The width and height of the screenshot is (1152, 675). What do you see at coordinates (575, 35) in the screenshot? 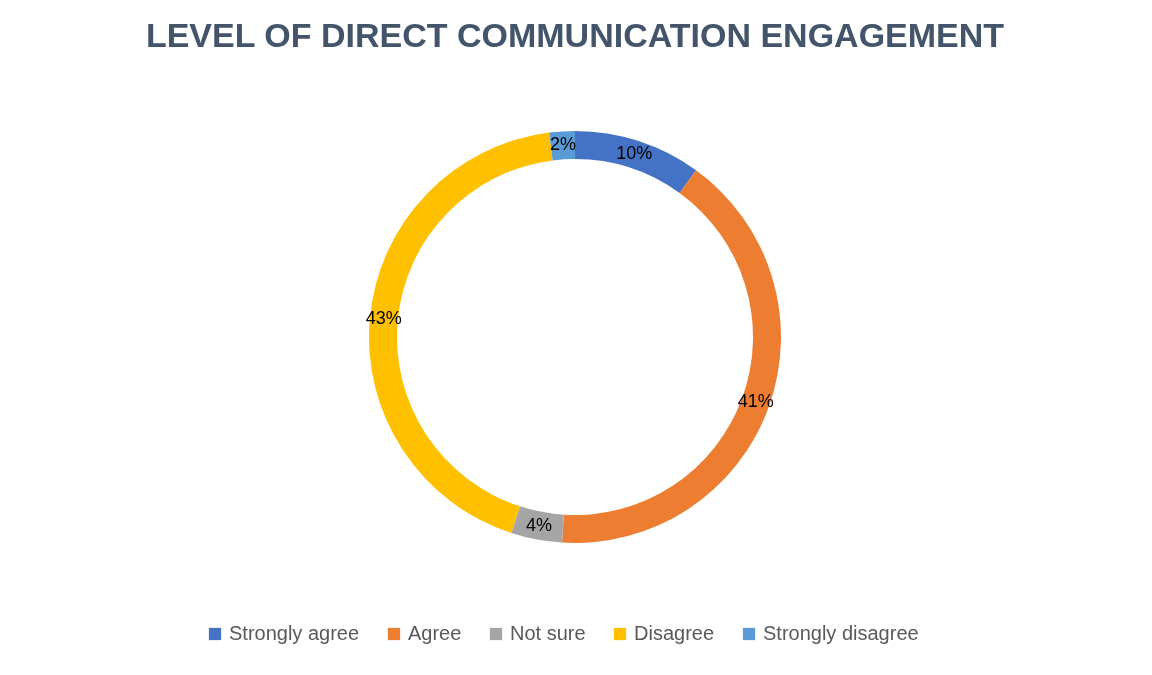
I see `chart-title: LEVEL OF DIRECT COMMUNICATION ENGAGEMENT` at bounding box center [575, 35].